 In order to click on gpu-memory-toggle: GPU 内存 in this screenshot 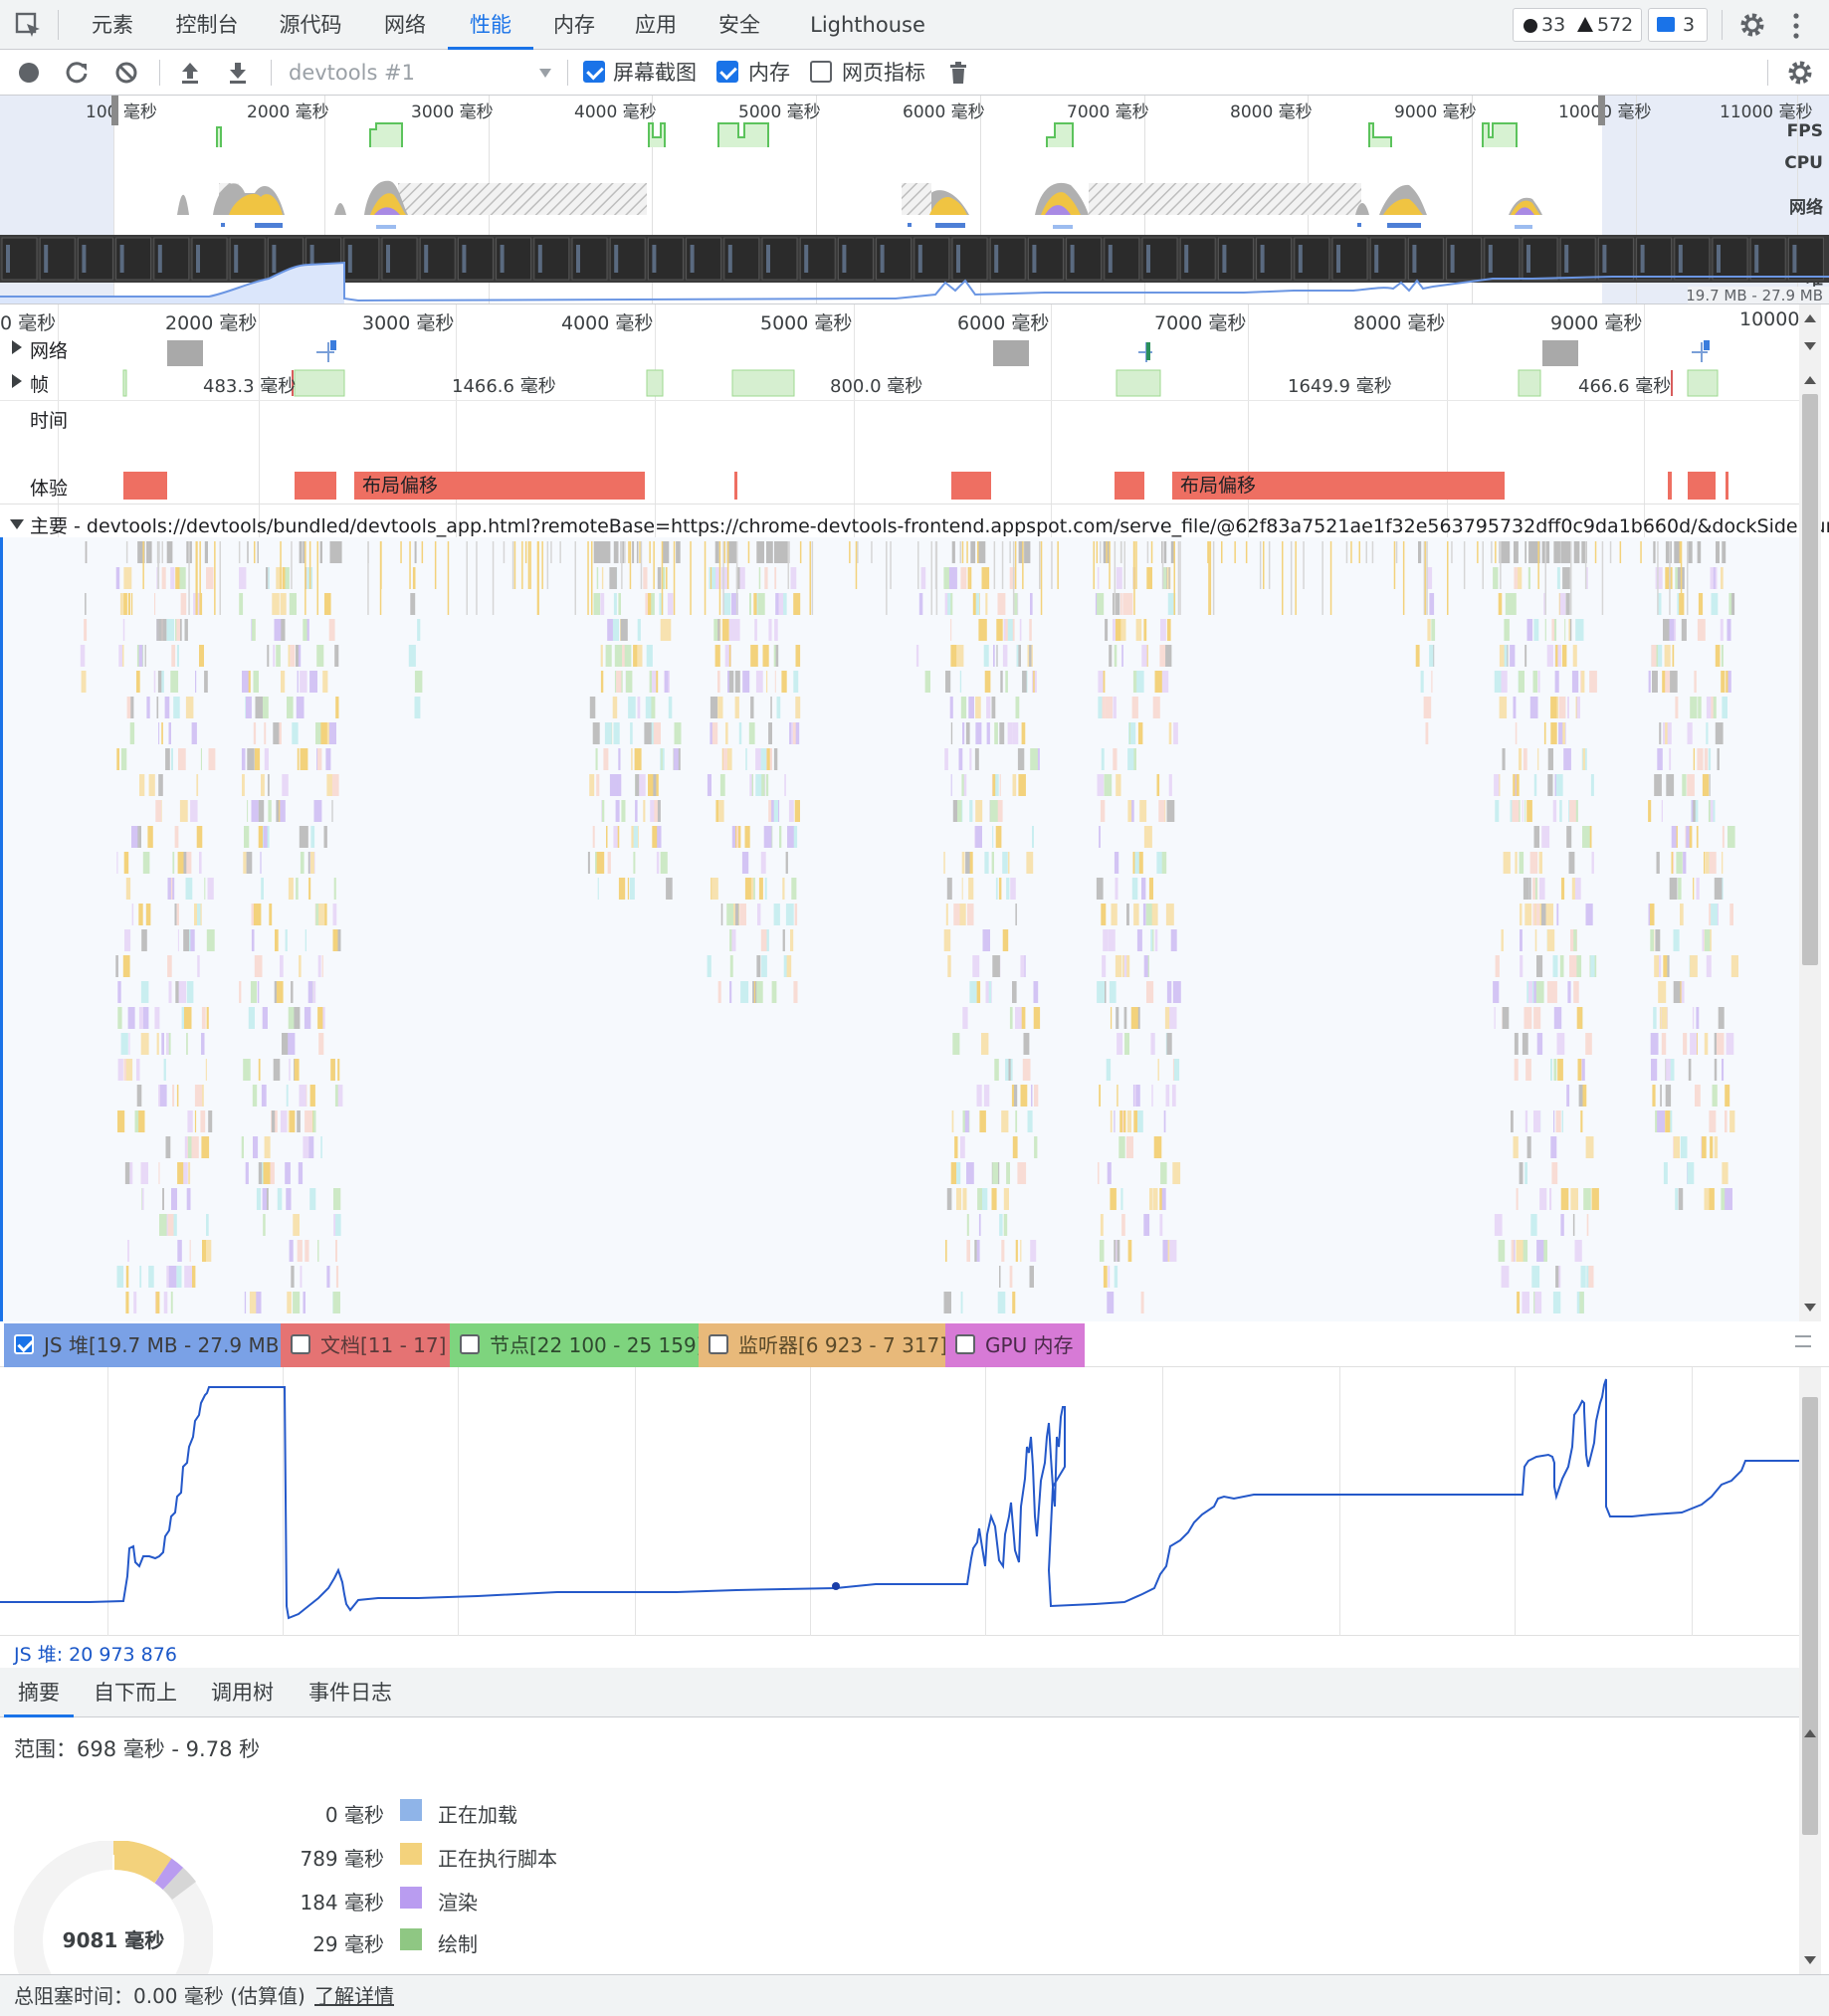, I will do `click(1015, 1345)`.